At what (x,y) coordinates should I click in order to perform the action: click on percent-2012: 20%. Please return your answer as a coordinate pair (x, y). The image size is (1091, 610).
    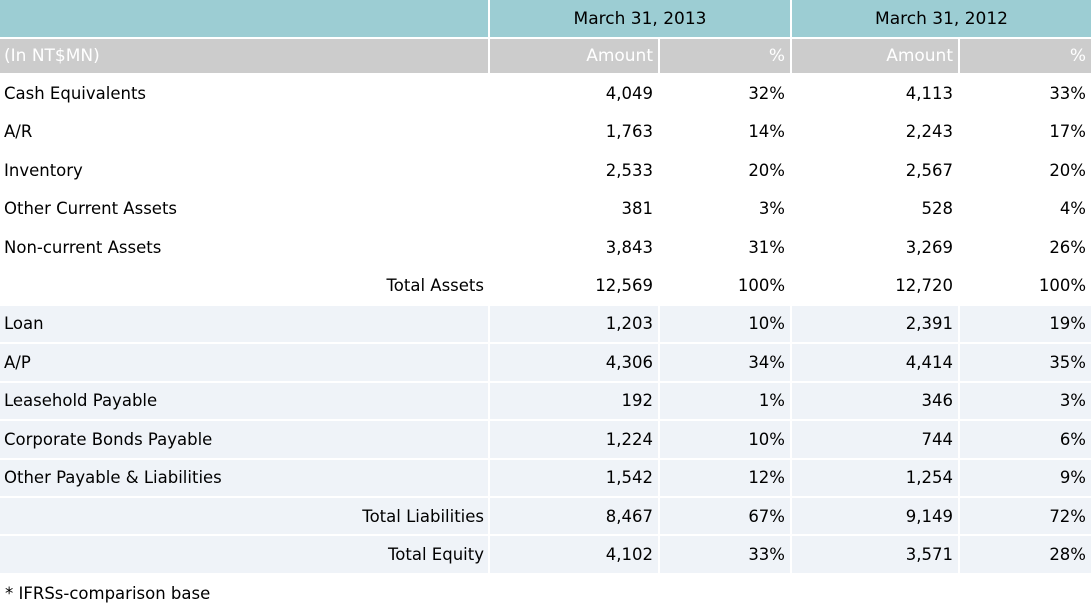
    Looking at the image, I should click on (1025, 171).